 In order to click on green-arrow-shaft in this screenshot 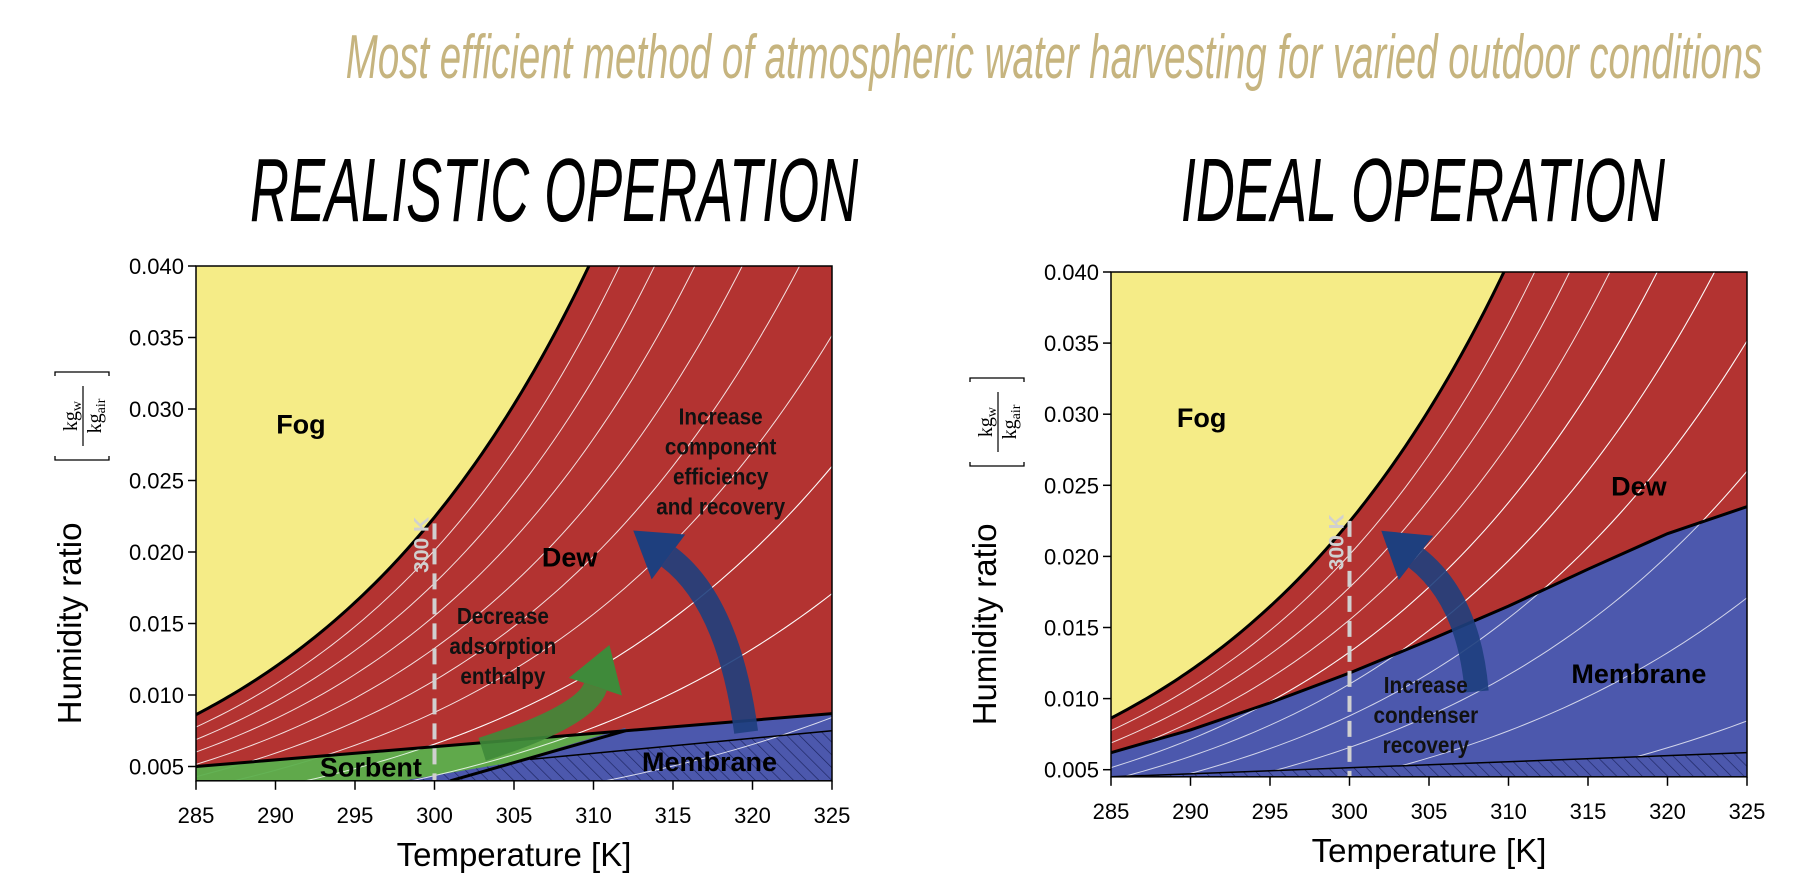, I will do `click(542, 721)`.